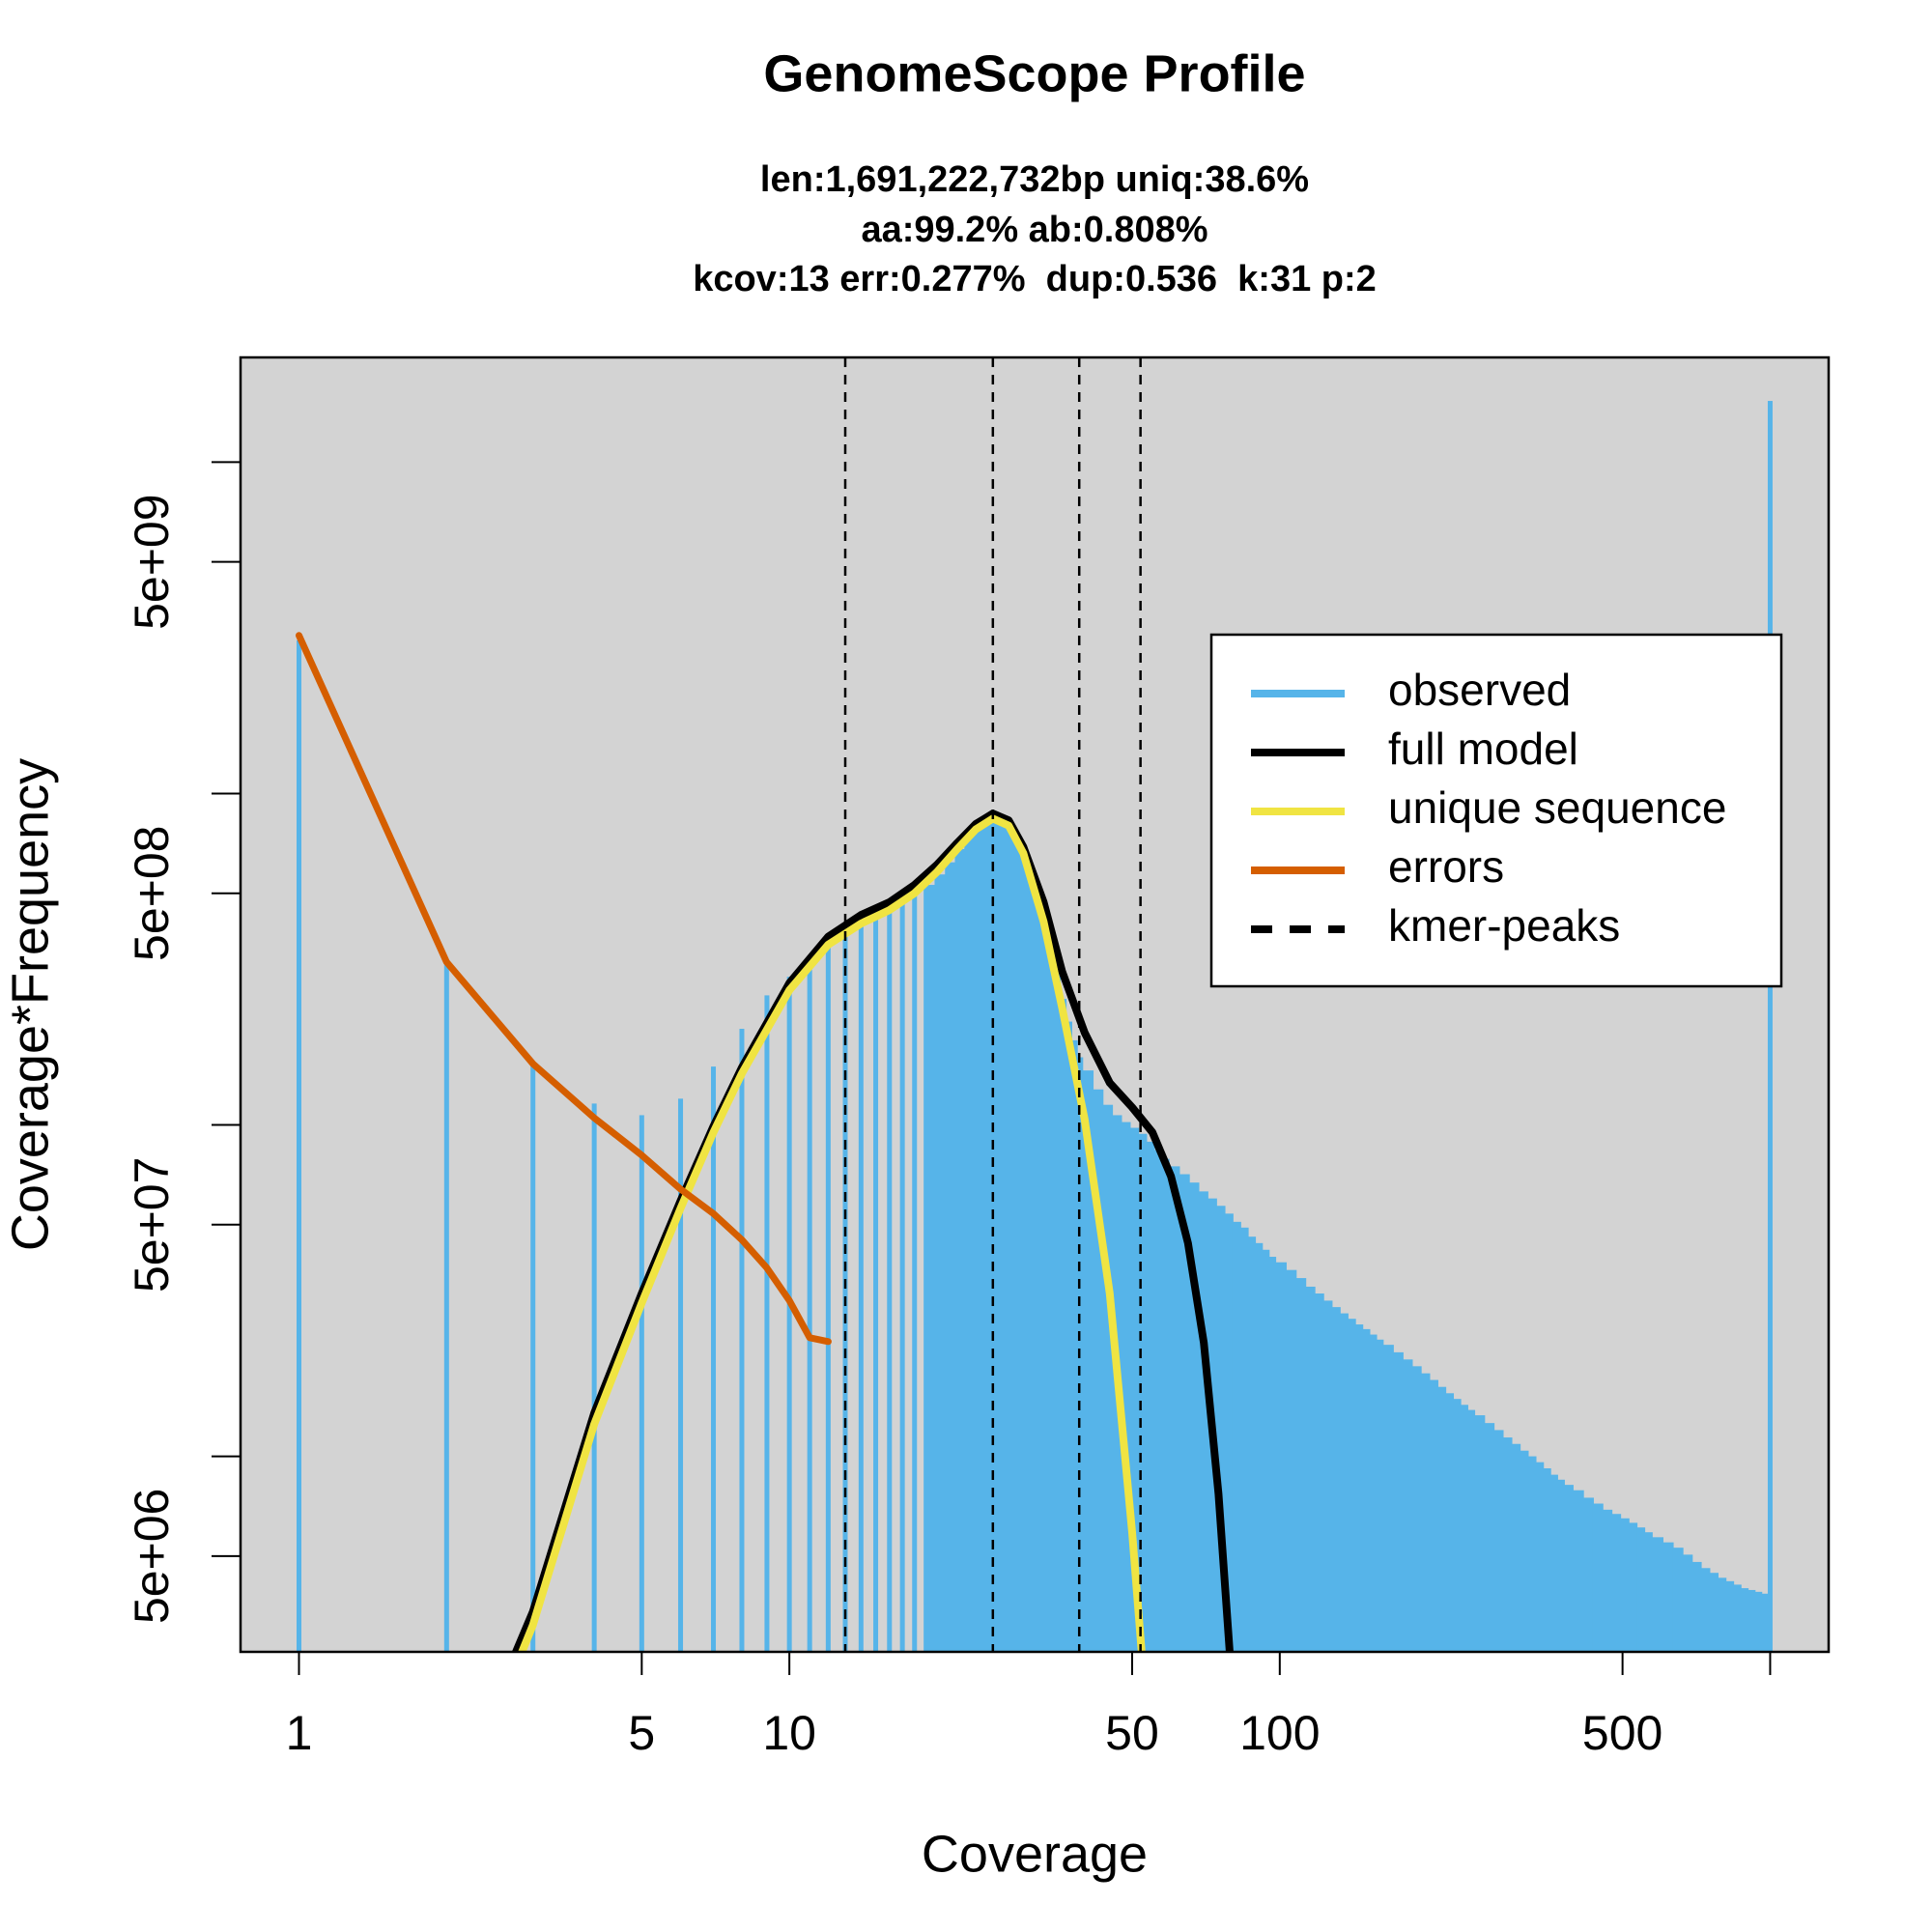 This screenshot has height=1932, width=1932. What do you see at coordinates (30, 1005) in the screenshot?
I see `y-axis-label: Coverage*Frequency` at bounding box center [30, 1005].